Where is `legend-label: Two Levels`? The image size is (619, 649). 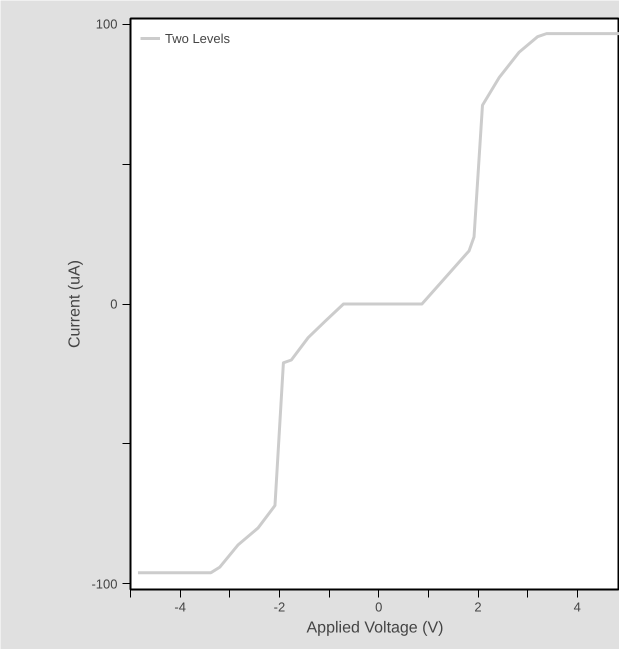 legend-label: Two Levels is located at coordinates (197, 38).